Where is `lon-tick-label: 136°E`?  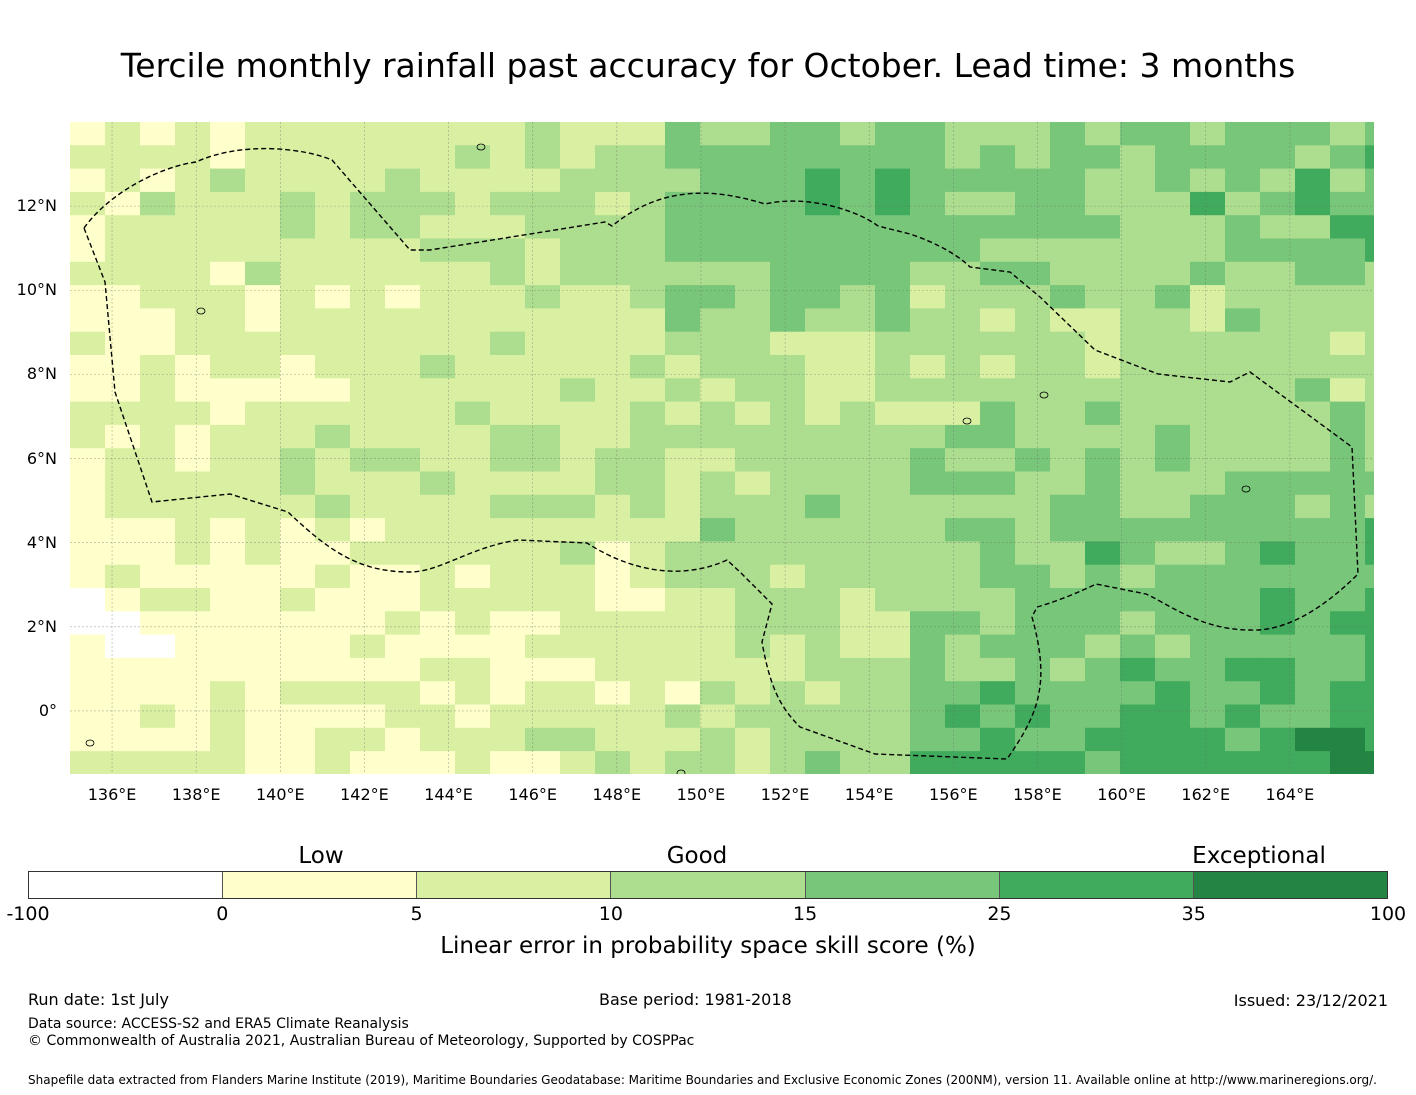 lon-tick-label: 136°E is located at coordinates (112, 794).